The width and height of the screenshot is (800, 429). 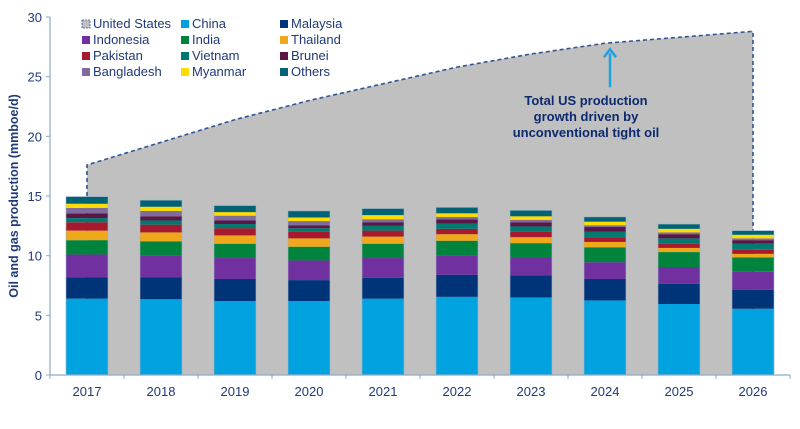 I want to click on legend-label: Malaysia, so click(x=317, y=23).